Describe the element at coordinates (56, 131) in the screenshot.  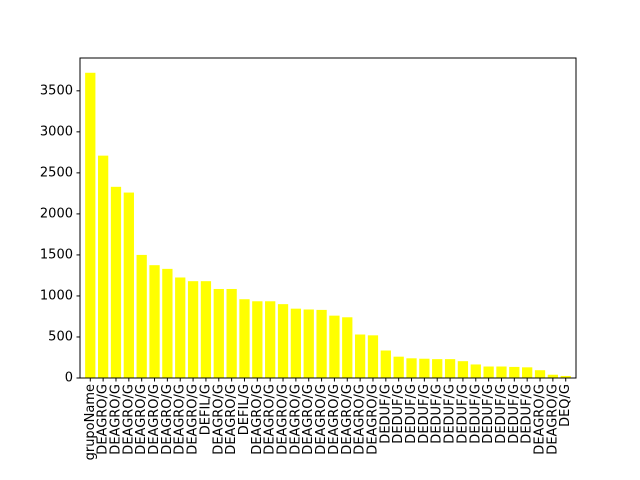
I see `y-tick-label: 3000` at that location.